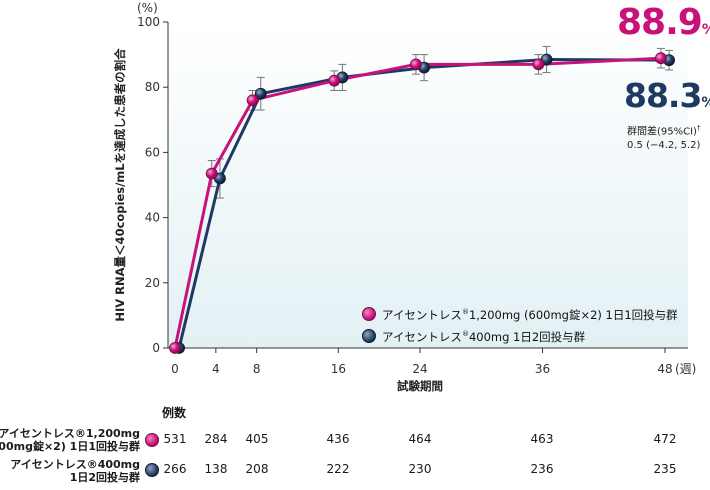 This screenshot has height=490, width=710. I want to click on big-value-navy-number: 88.3, so click(663, 95).